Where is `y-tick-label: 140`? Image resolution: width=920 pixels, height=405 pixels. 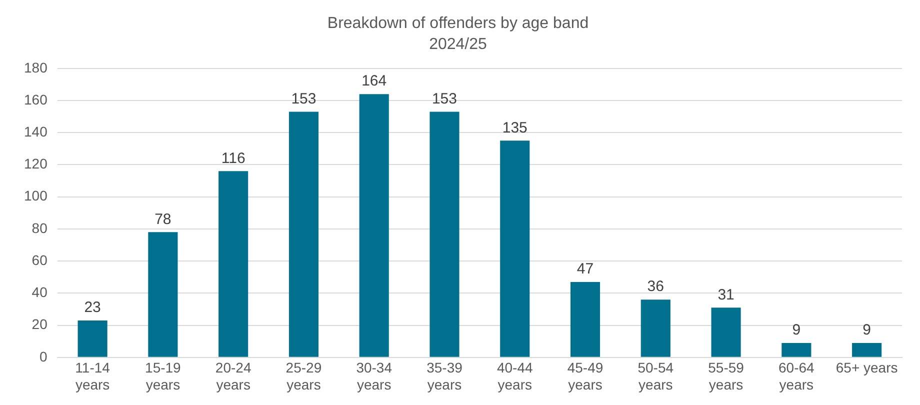
y-tick-label: 140 is located at coordinates (36, 131).